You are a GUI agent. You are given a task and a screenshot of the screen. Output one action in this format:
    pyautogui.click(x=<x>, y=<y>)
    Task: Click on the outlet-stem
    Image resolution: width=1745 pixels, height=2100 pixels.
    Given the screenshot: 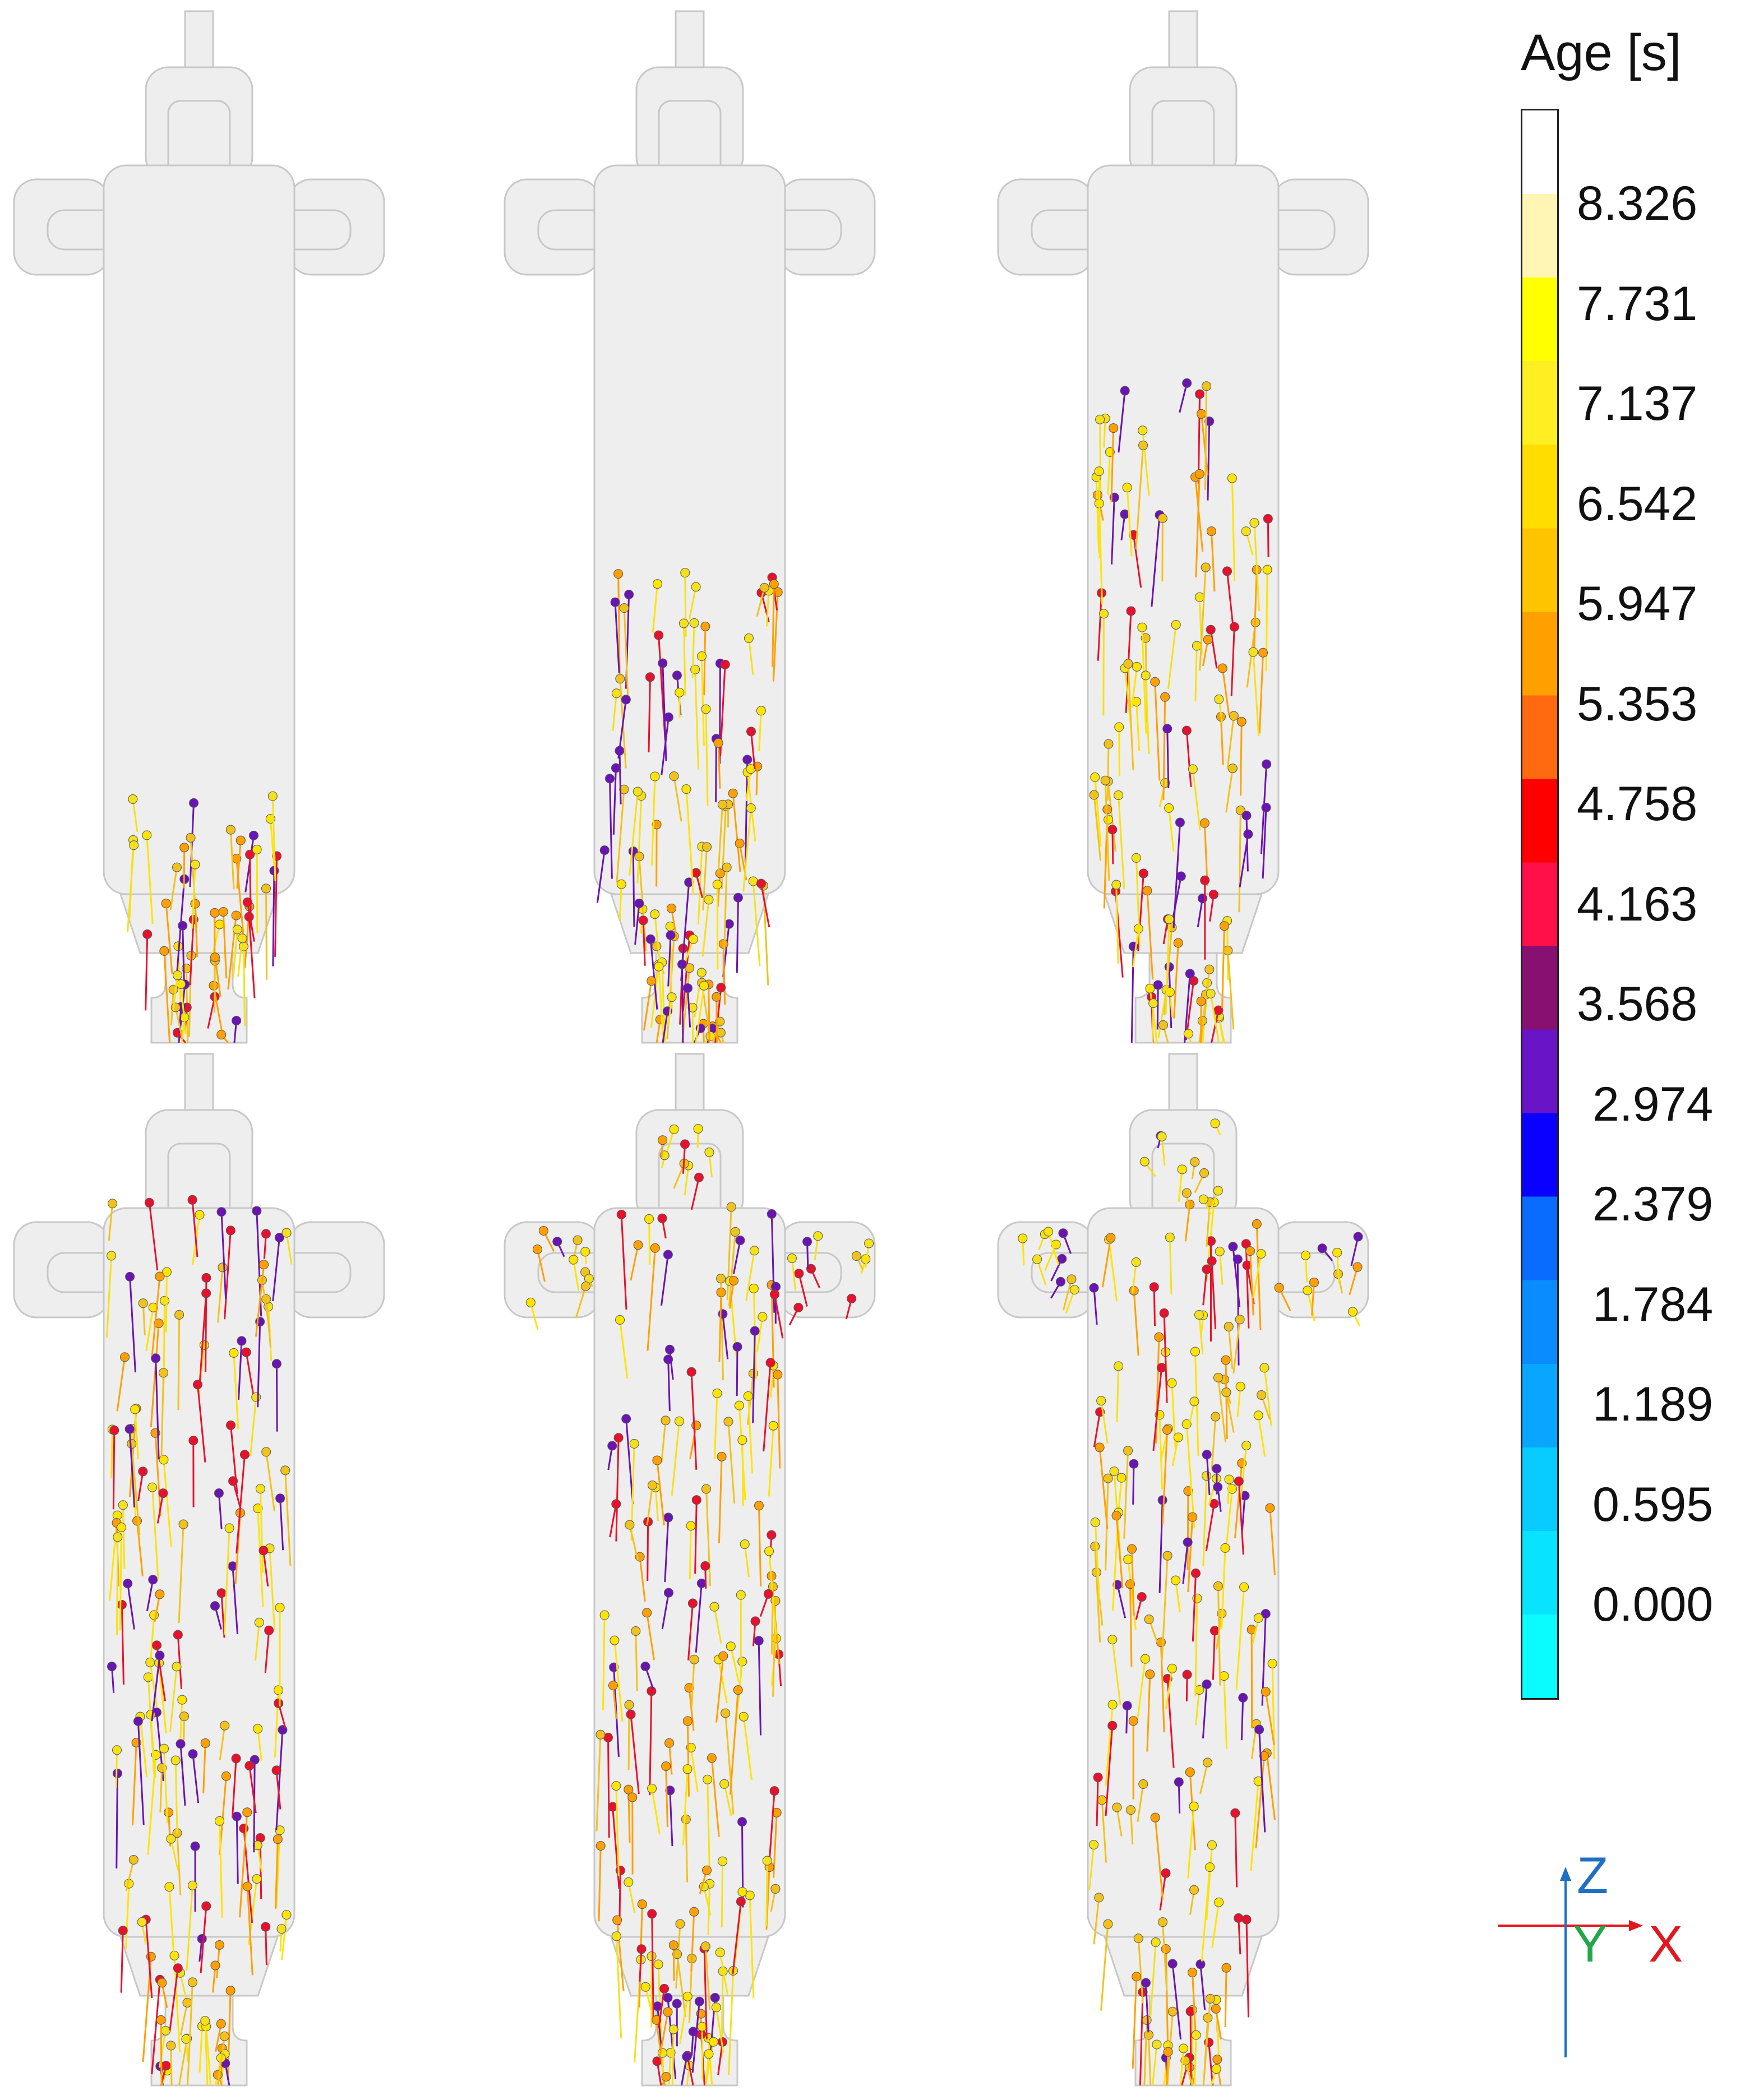 What is the action you would take?
    pyautogui.click(x=1183, y=42)
    